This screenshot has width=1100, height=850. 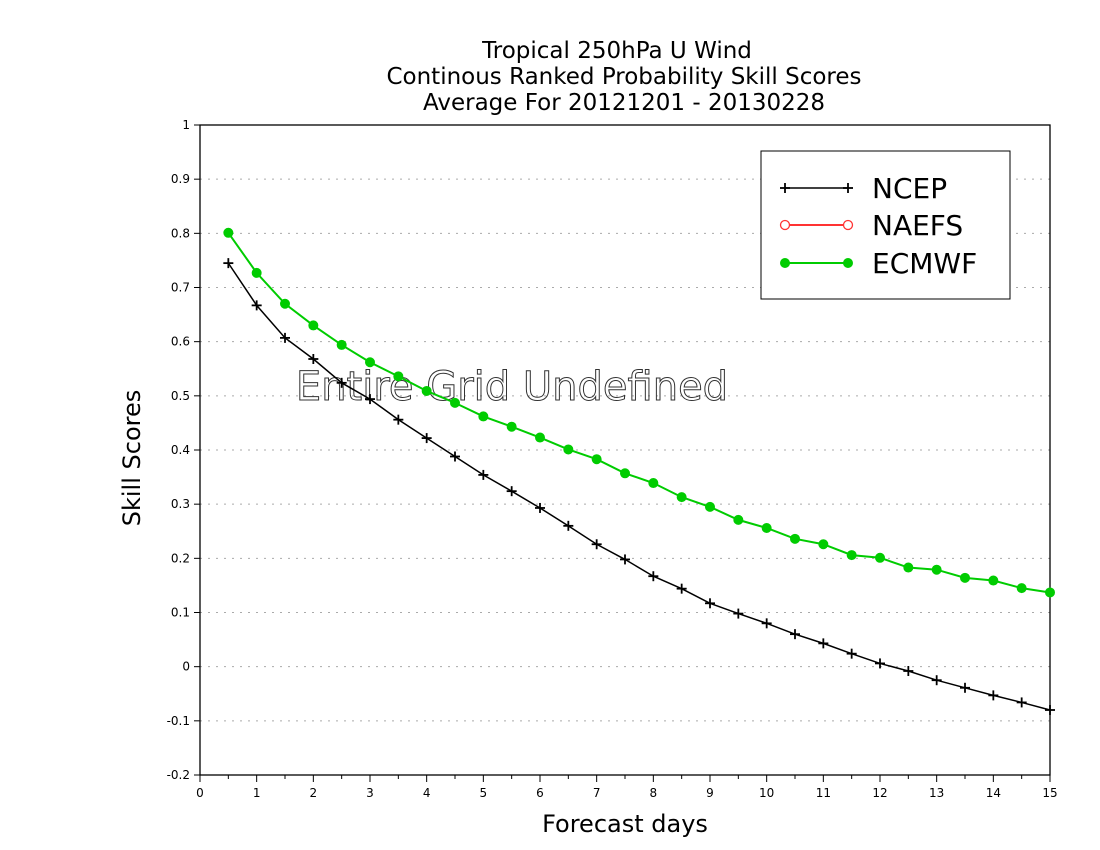 I want to click on legend-label-ecmwf: ECMWF, so click(x=924, y=263).